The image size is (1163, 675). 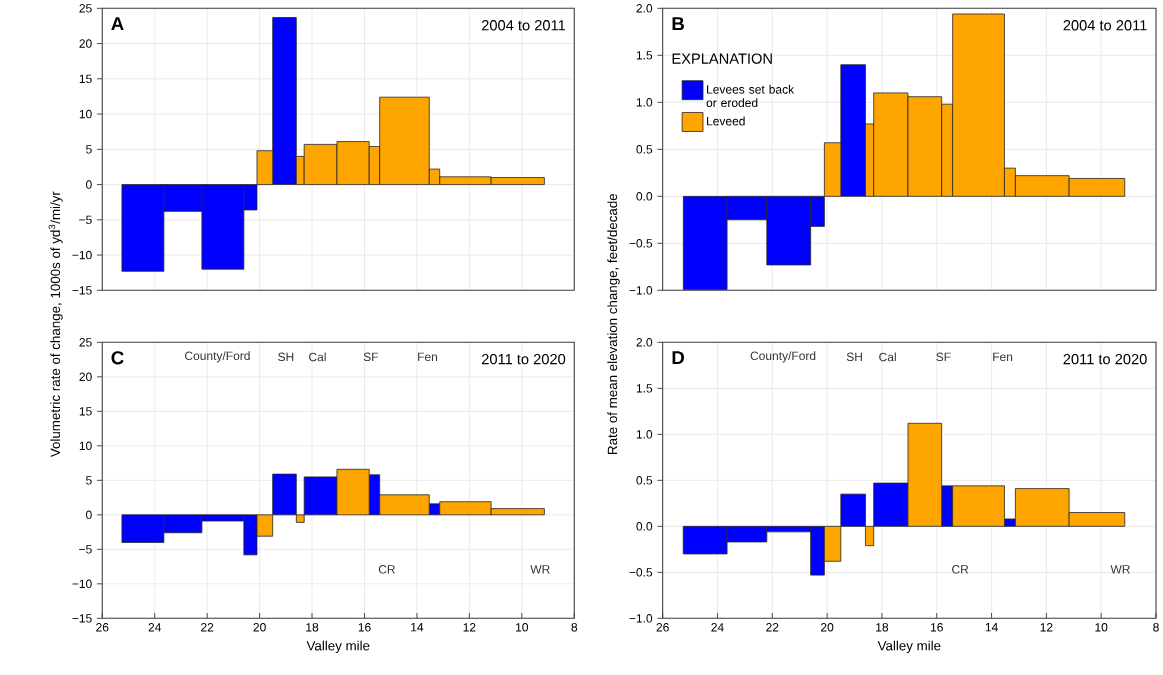 I want to click on chart-title: B, so click(x=678, y=24).